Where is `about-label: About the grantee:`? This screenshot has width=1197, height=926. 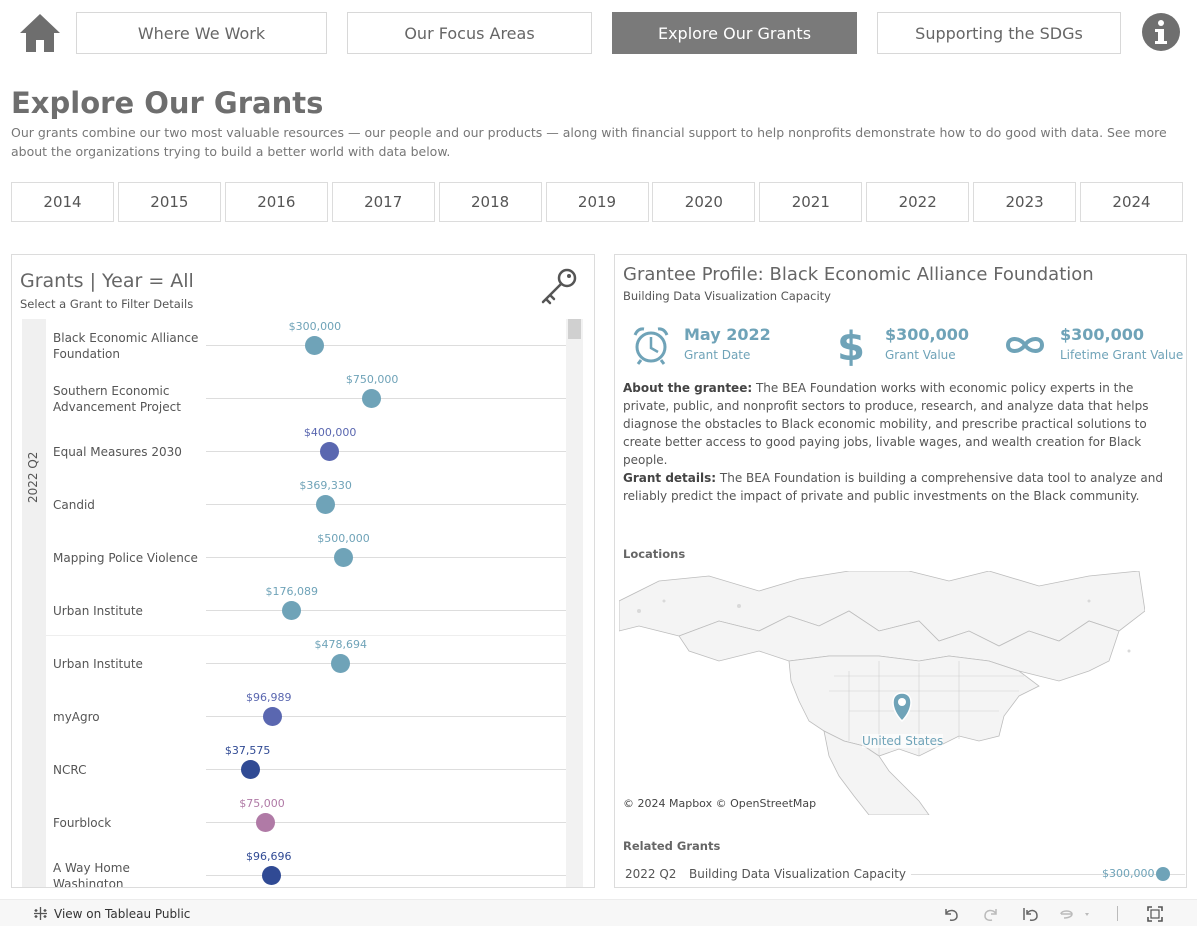 about-label: About the grantee: is located at coordinates (688, 388).